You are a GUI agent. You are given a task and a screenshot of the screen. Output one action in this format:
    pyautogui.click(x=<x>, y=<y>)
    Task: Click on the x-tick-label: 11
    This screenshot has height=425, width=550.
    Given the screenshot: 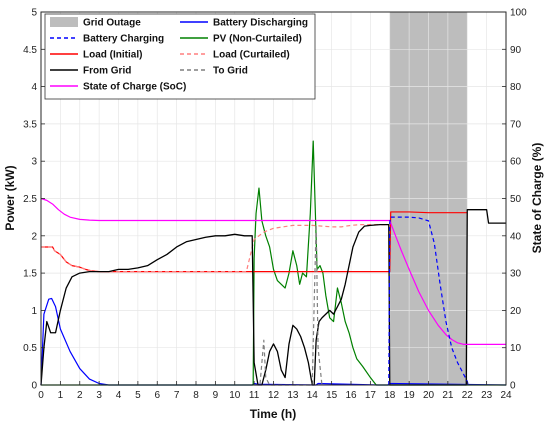 What is the action you would take?
    pyautogui.click(x=254, y=395)
    